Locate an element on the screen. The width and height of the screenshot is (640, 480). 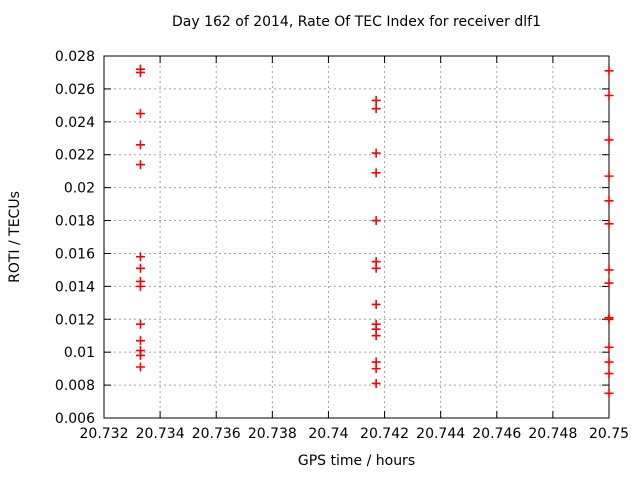
y-tick-label: 0.028 is located at coordinates (75, 57).